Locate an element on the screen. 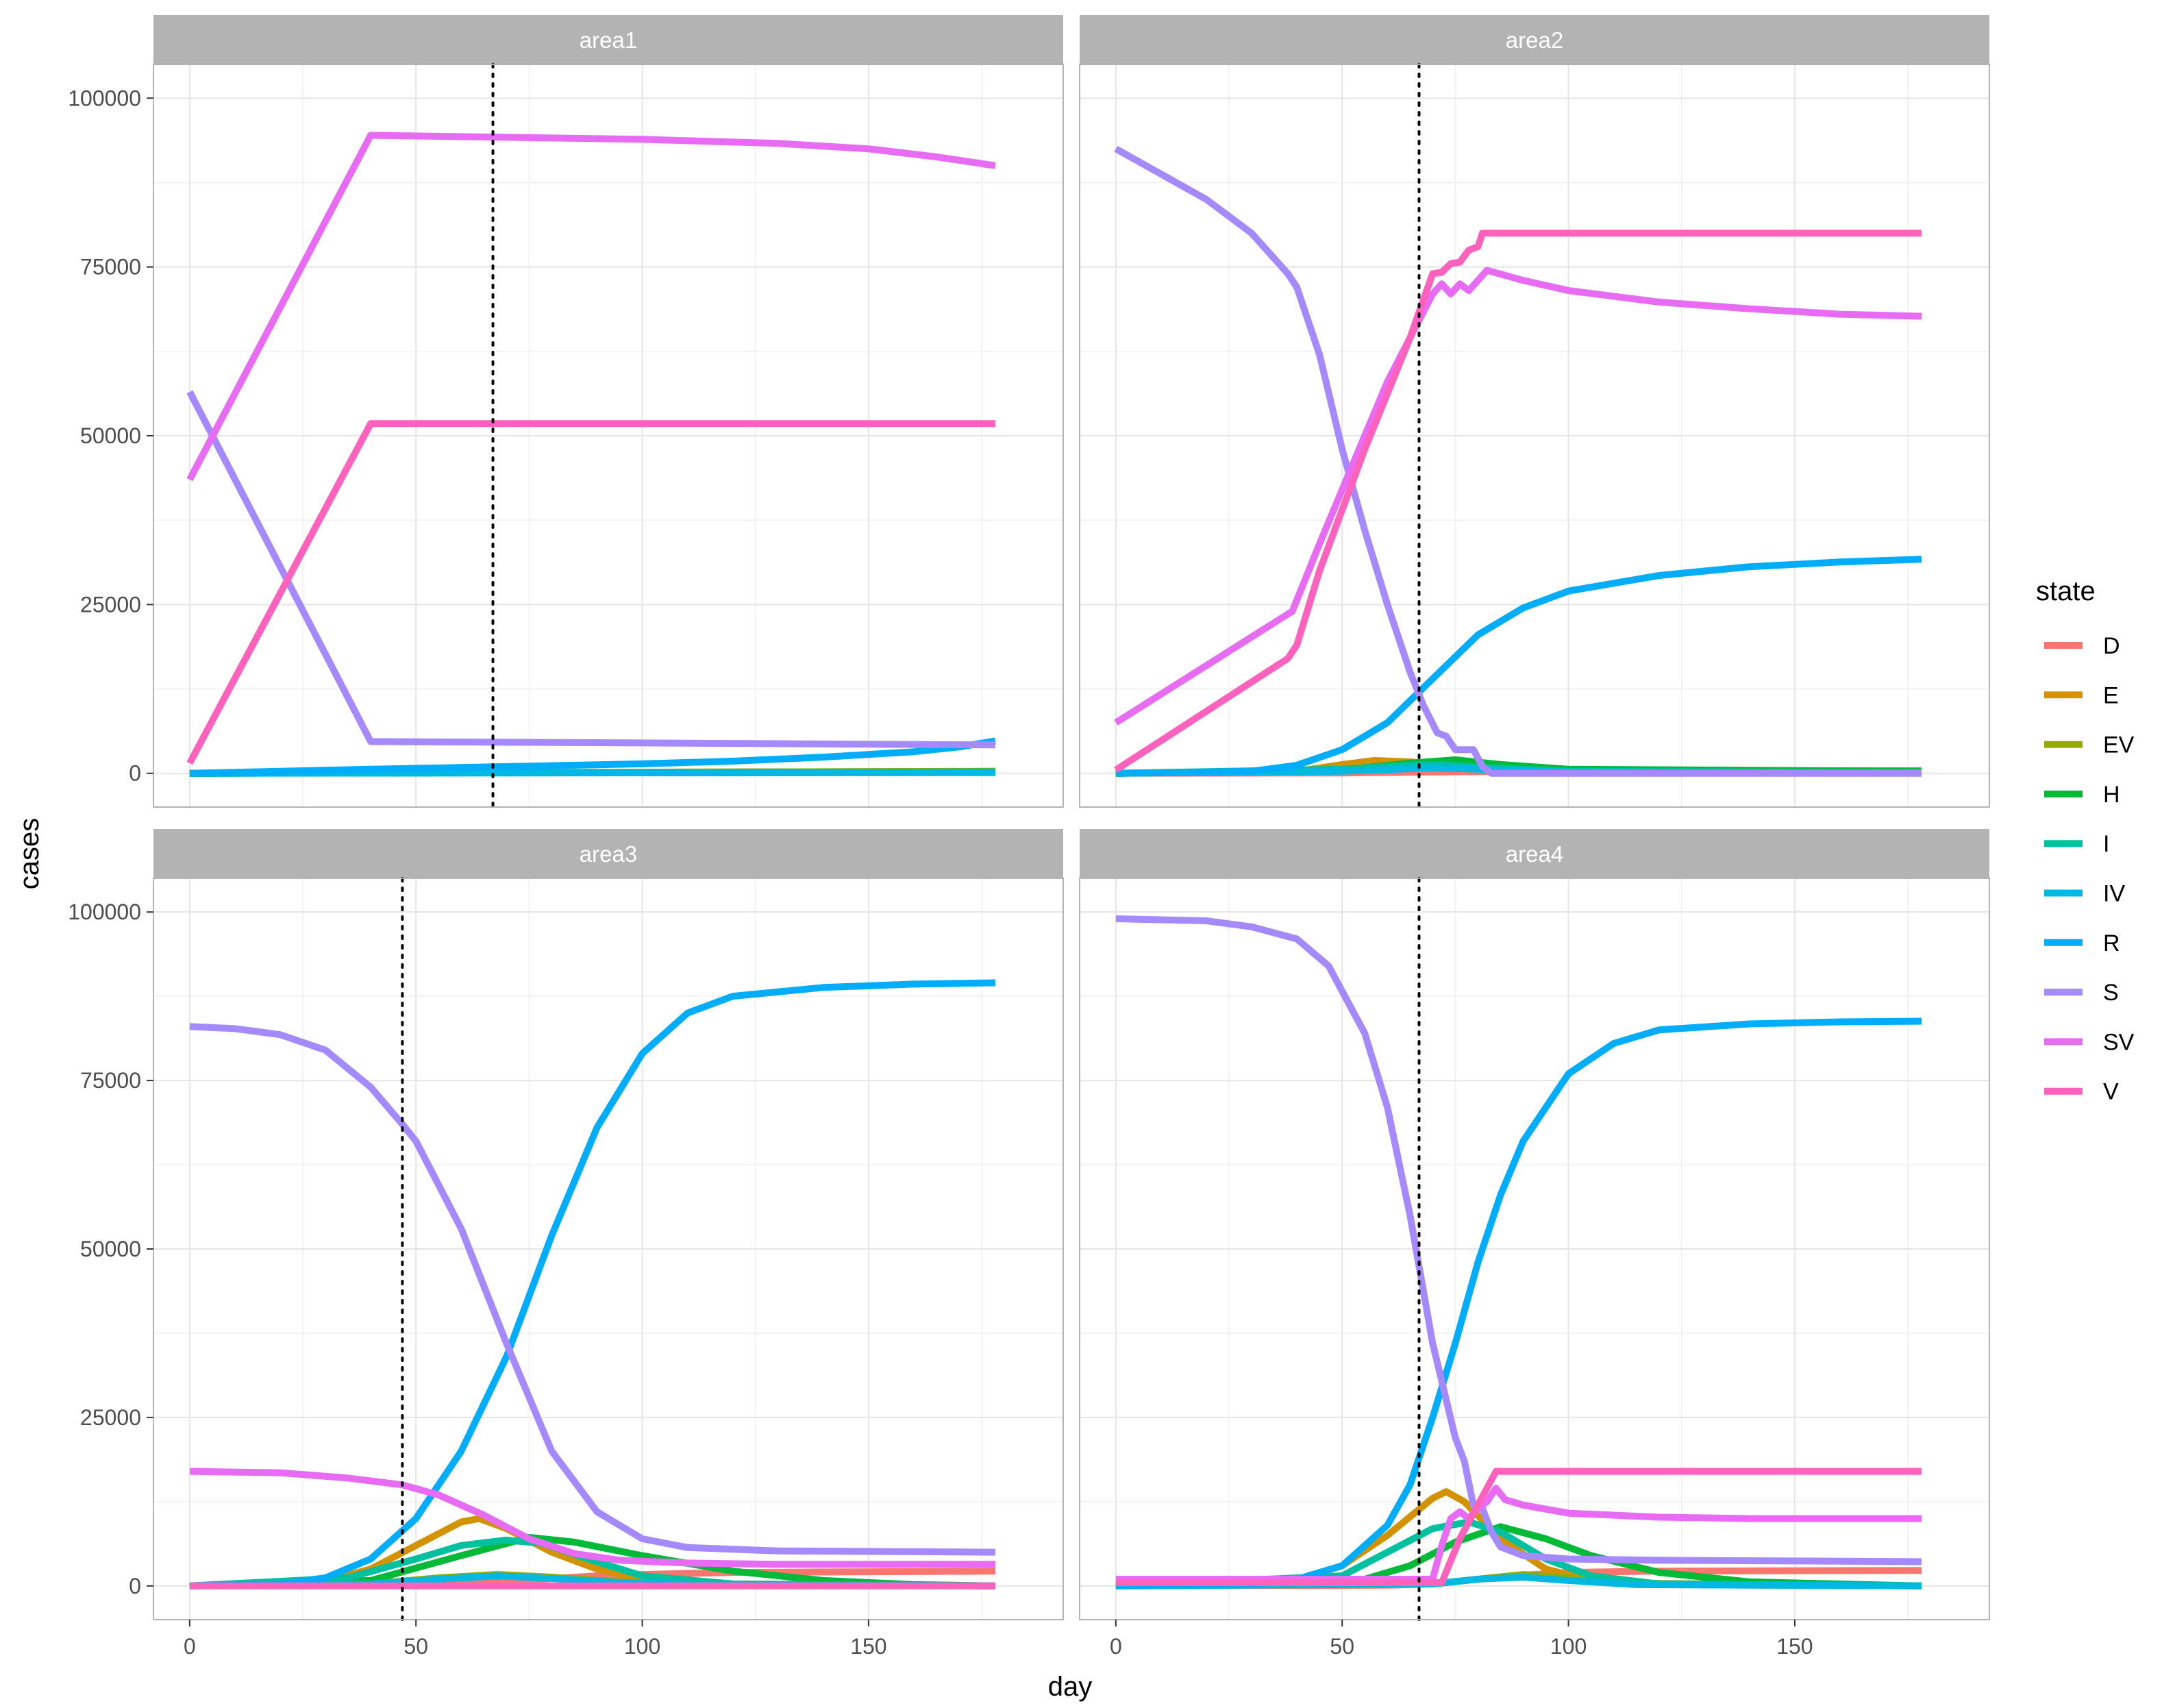 The image size is (2162, 1708). y-axis-title: cases is located at coordinates (29, 854).